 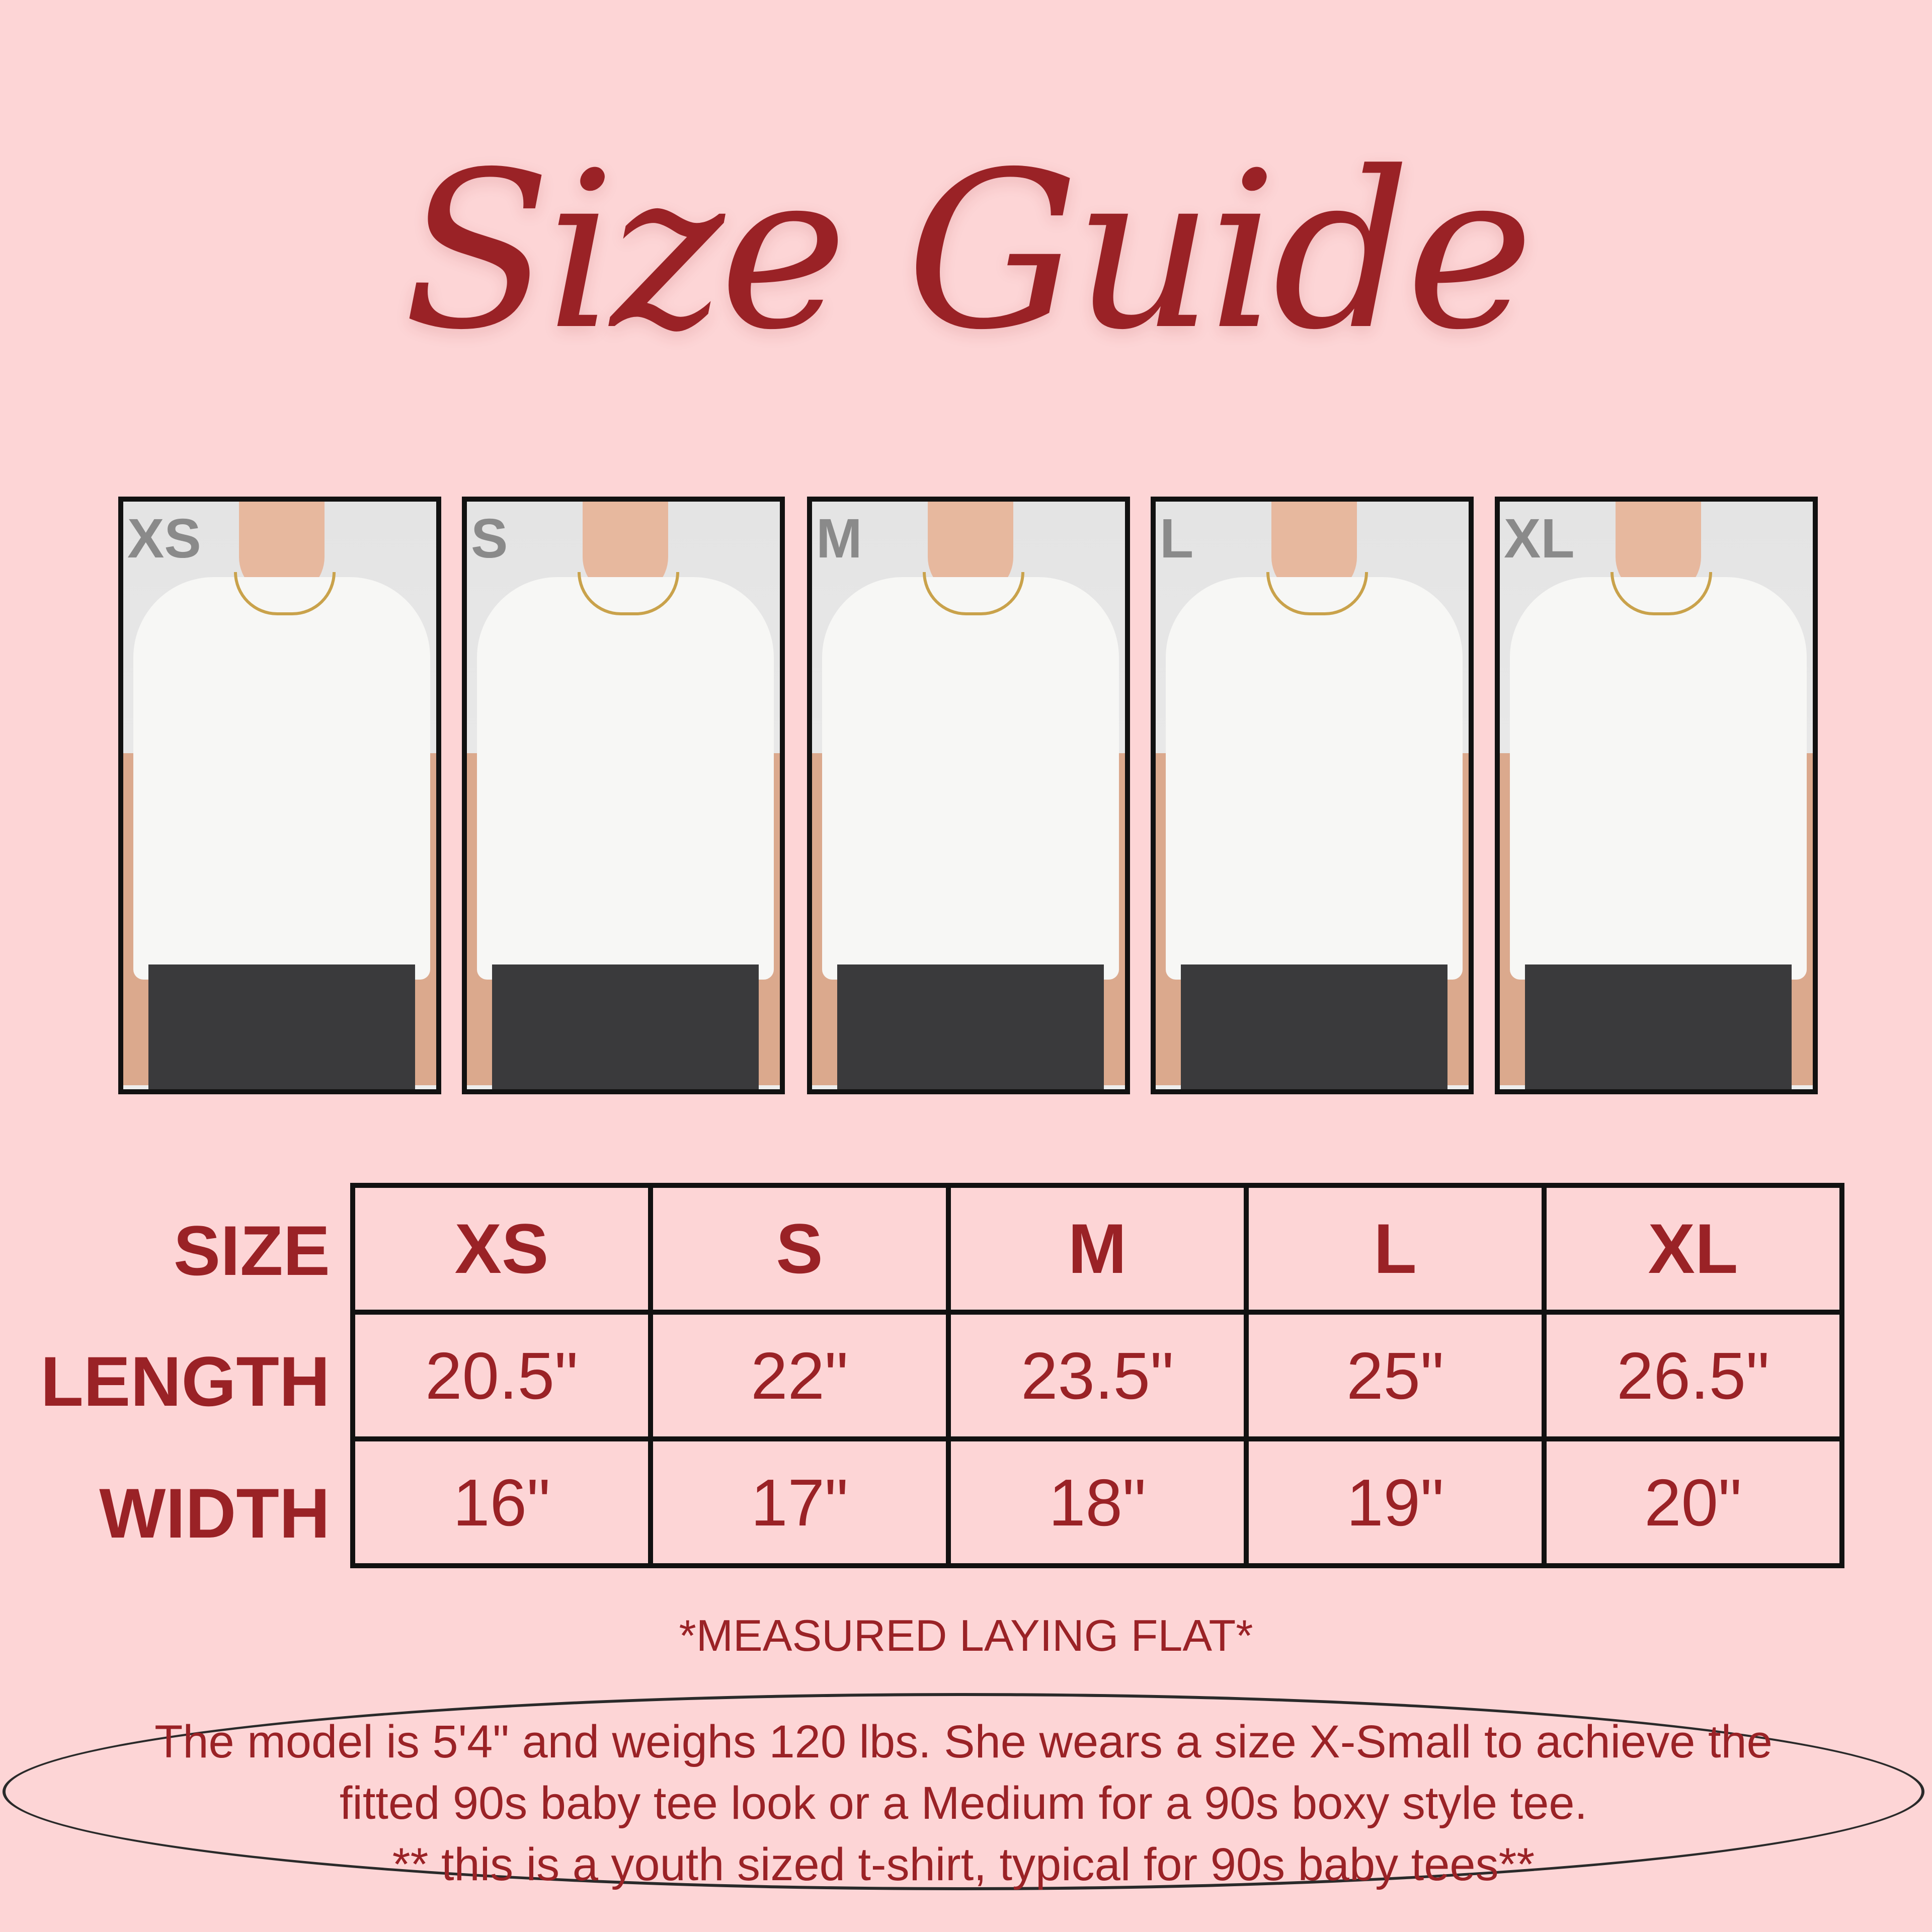 I want to click on length-cell: 23.5", so click(x=1098, y=1376).